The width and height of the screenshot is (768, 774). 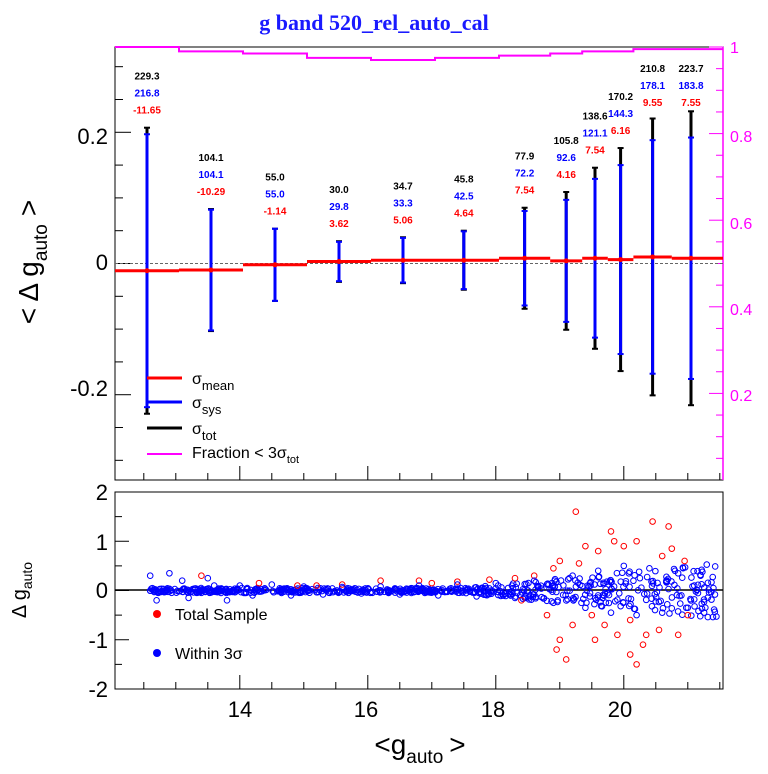 What do you see at coordinates (223, 418) in the screenshot?
I see `top-legend: σmean σsys σtot Fraction < 3σtot` at bounding box center [223, 418].